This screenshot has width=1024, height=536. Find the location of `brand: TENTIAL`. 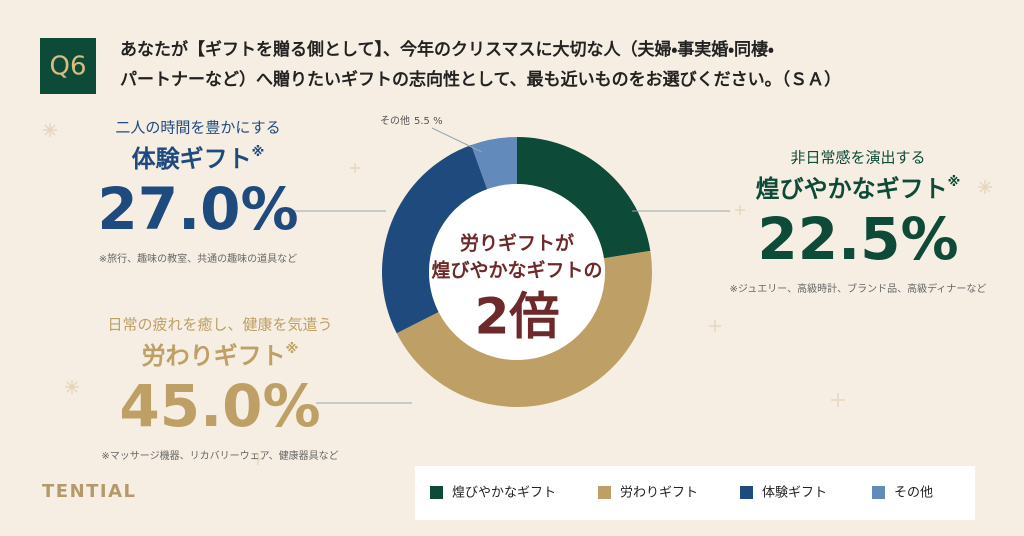

brand: TENTIAL is located at coordinates (89, 491).